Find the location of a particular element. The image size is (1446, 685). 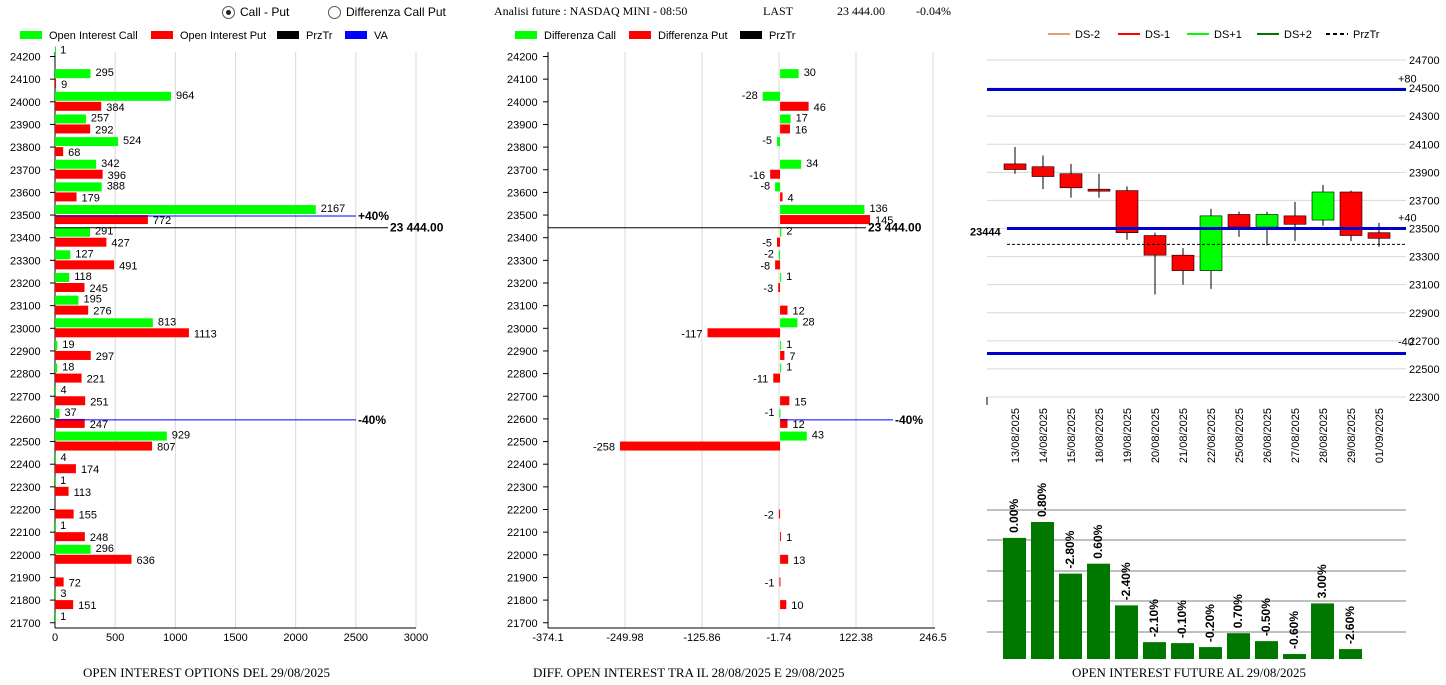

chart2-call-label: -28 is located at coordinates (750, 96).